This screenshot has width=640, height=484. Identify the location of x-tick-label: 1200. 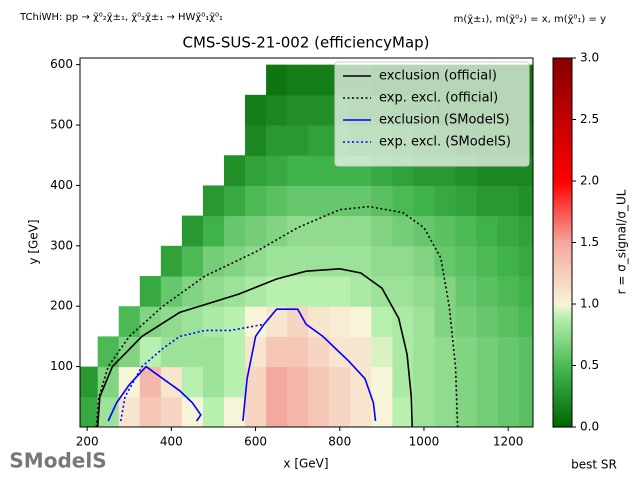
(508, 442).